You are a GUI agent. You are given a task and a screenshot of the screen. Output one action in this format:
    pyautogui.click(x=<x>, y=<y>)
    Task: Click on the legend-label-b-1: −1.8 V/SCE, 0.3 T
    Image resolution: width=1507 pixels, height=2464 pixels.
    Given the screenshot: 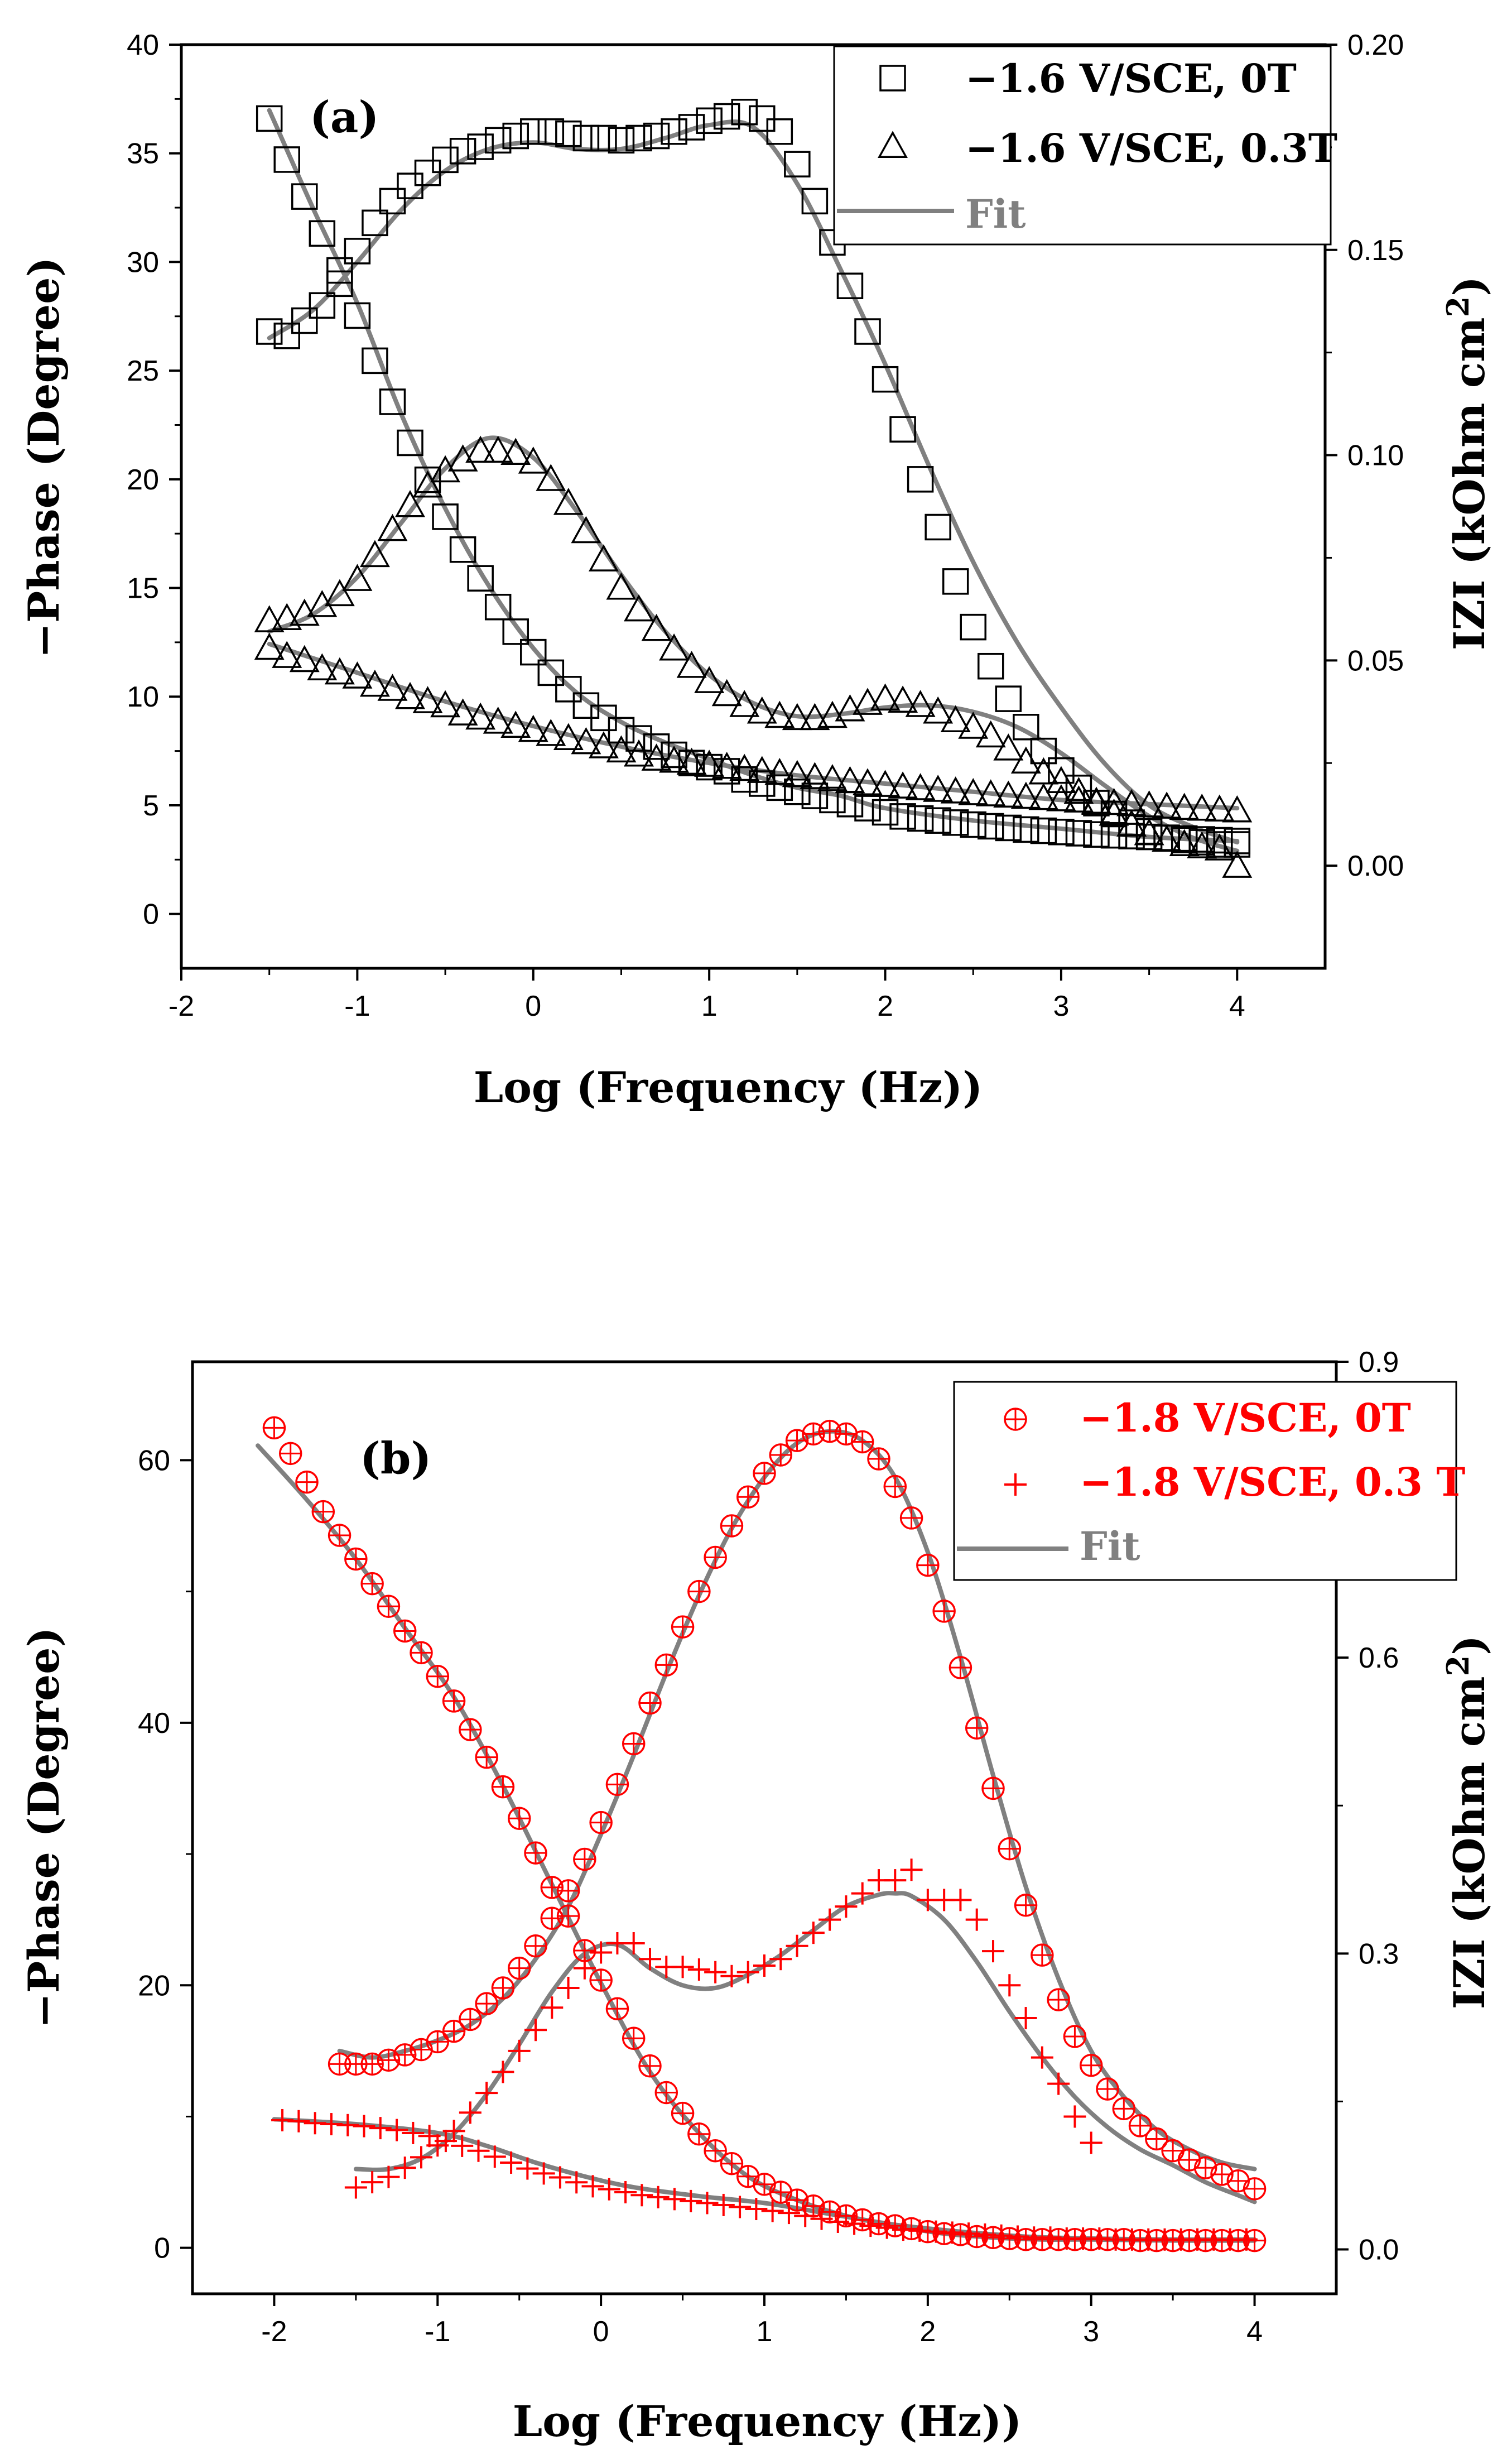 What is the action you would take?
    pyautogui.click(x=1272, y=1482)
    